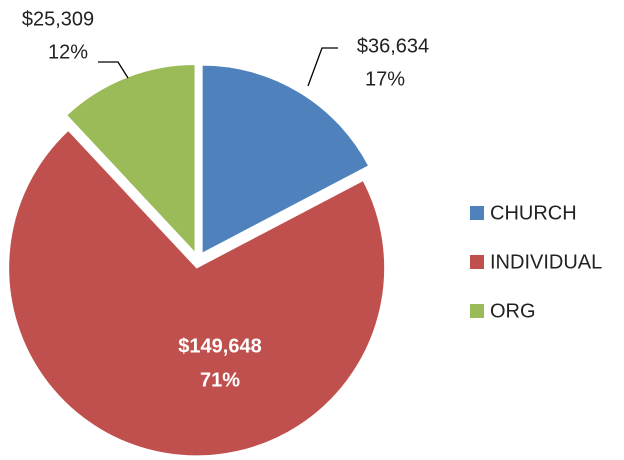  Describe the element at coordinates (385, 79) in the screenshot. I see `percent-label: 17%` at that location.